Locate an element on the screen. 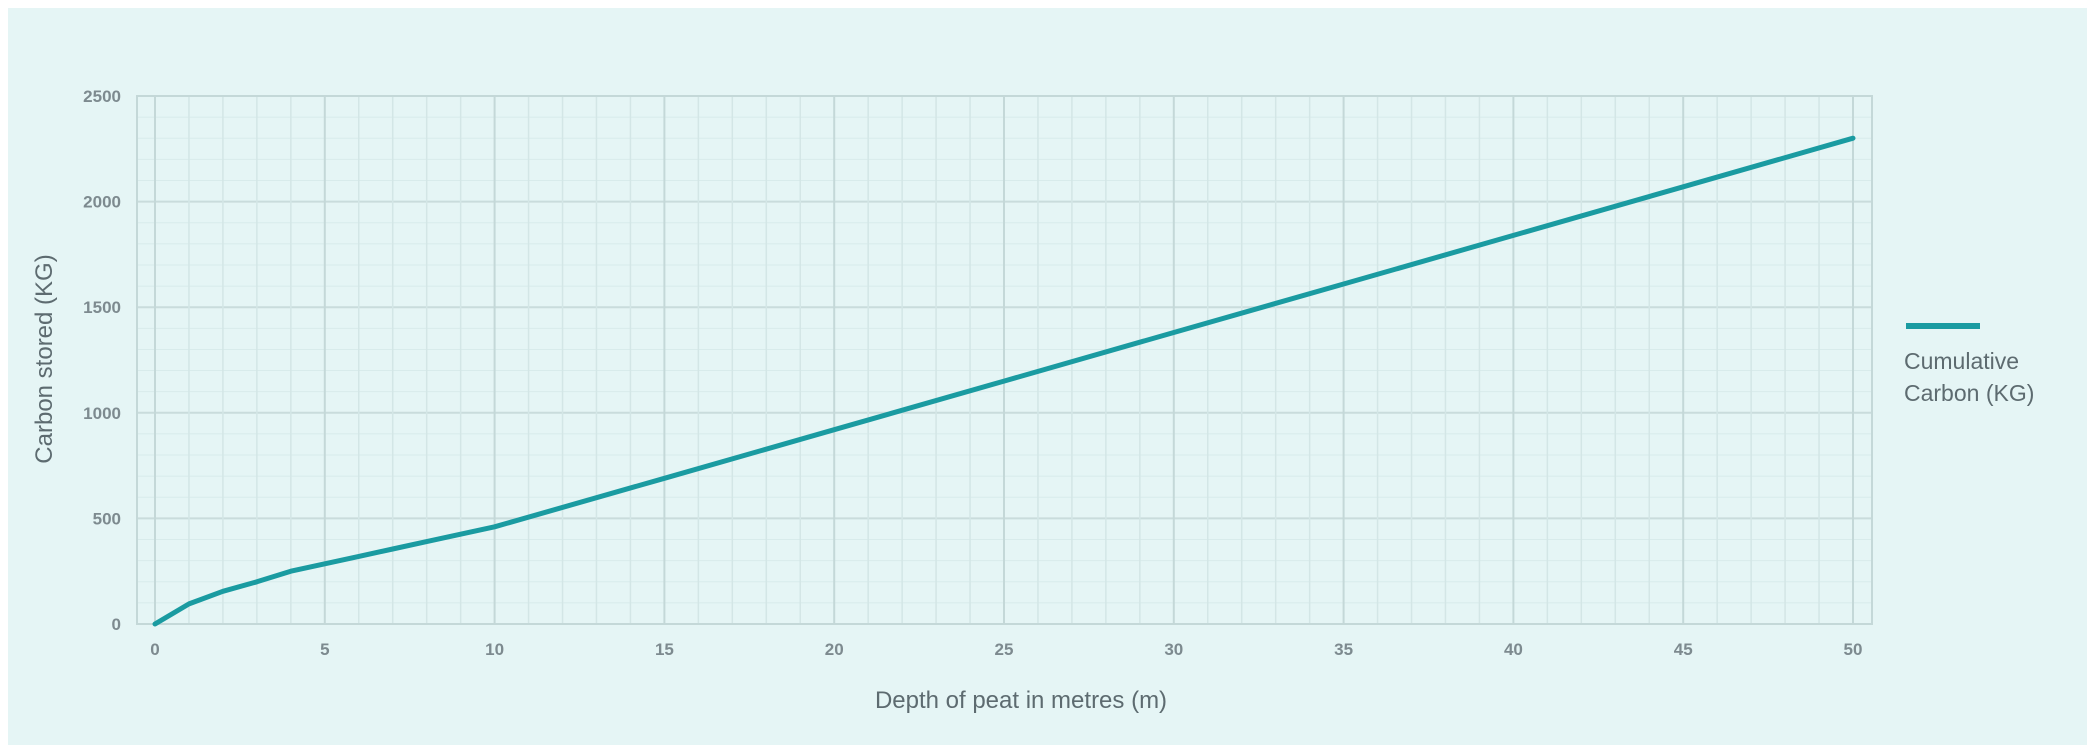 The image size is (2087, 745). x-tick-label: 35 is located at coordinates (1343, 649).